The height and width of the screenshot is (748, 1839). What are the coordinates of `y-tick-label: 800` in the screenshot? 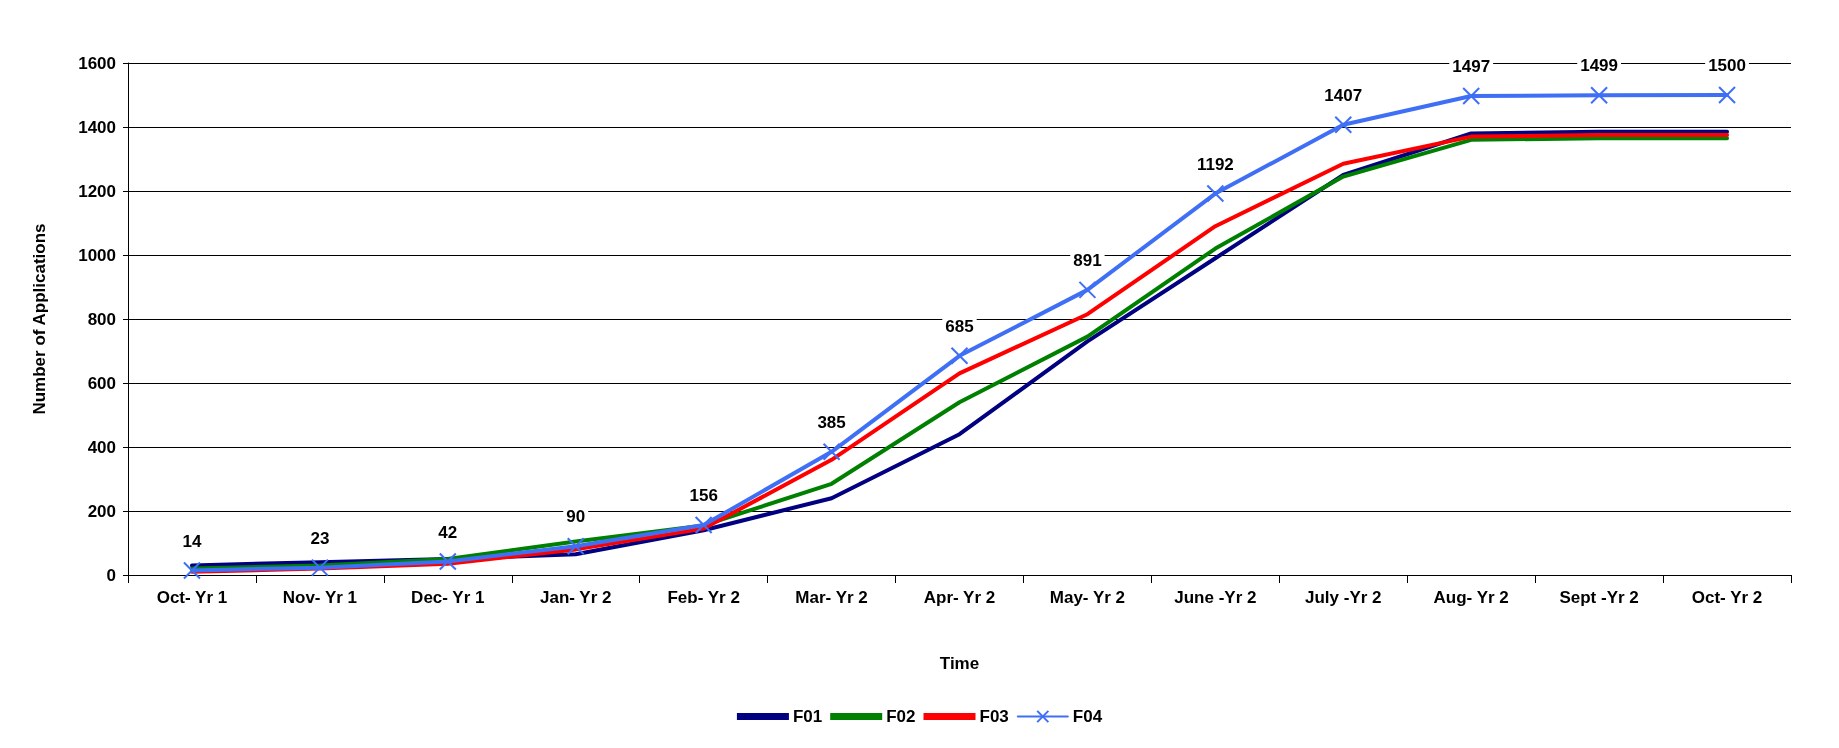 It's located at (101, 319).